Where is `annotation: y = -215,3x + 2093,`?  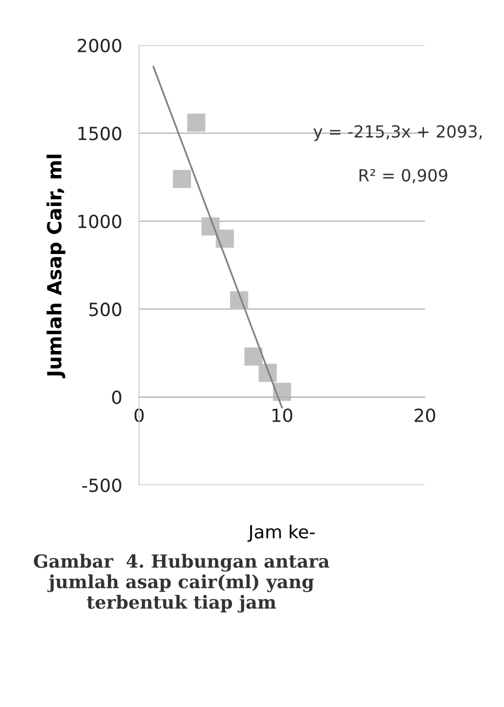 annotation: y = -215,3x + 2093, is located at coordinates (398, 133).